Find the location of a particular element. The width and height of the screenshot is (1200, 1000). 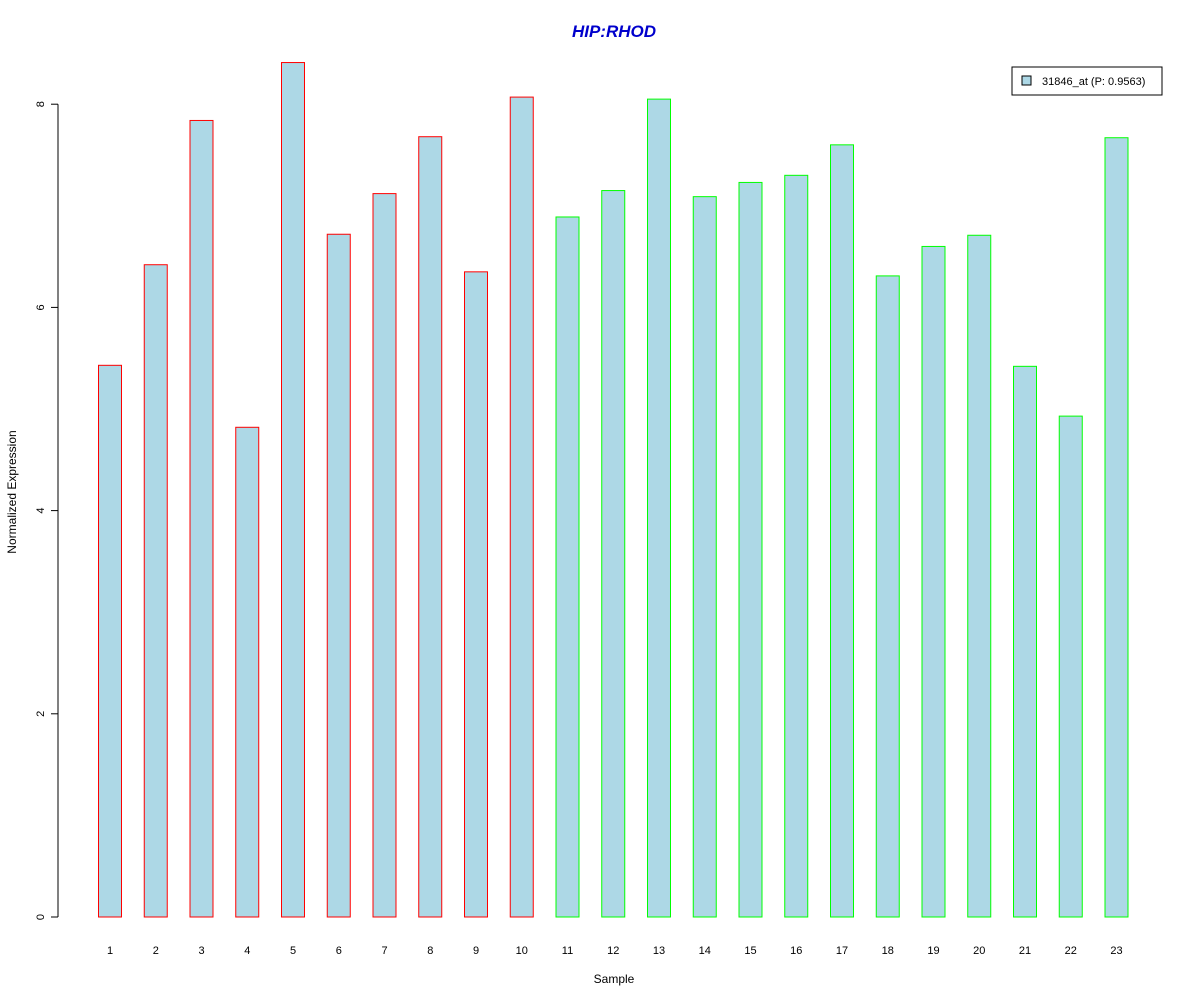

x-tick-label: 4 is located at coordinates (247, 951).